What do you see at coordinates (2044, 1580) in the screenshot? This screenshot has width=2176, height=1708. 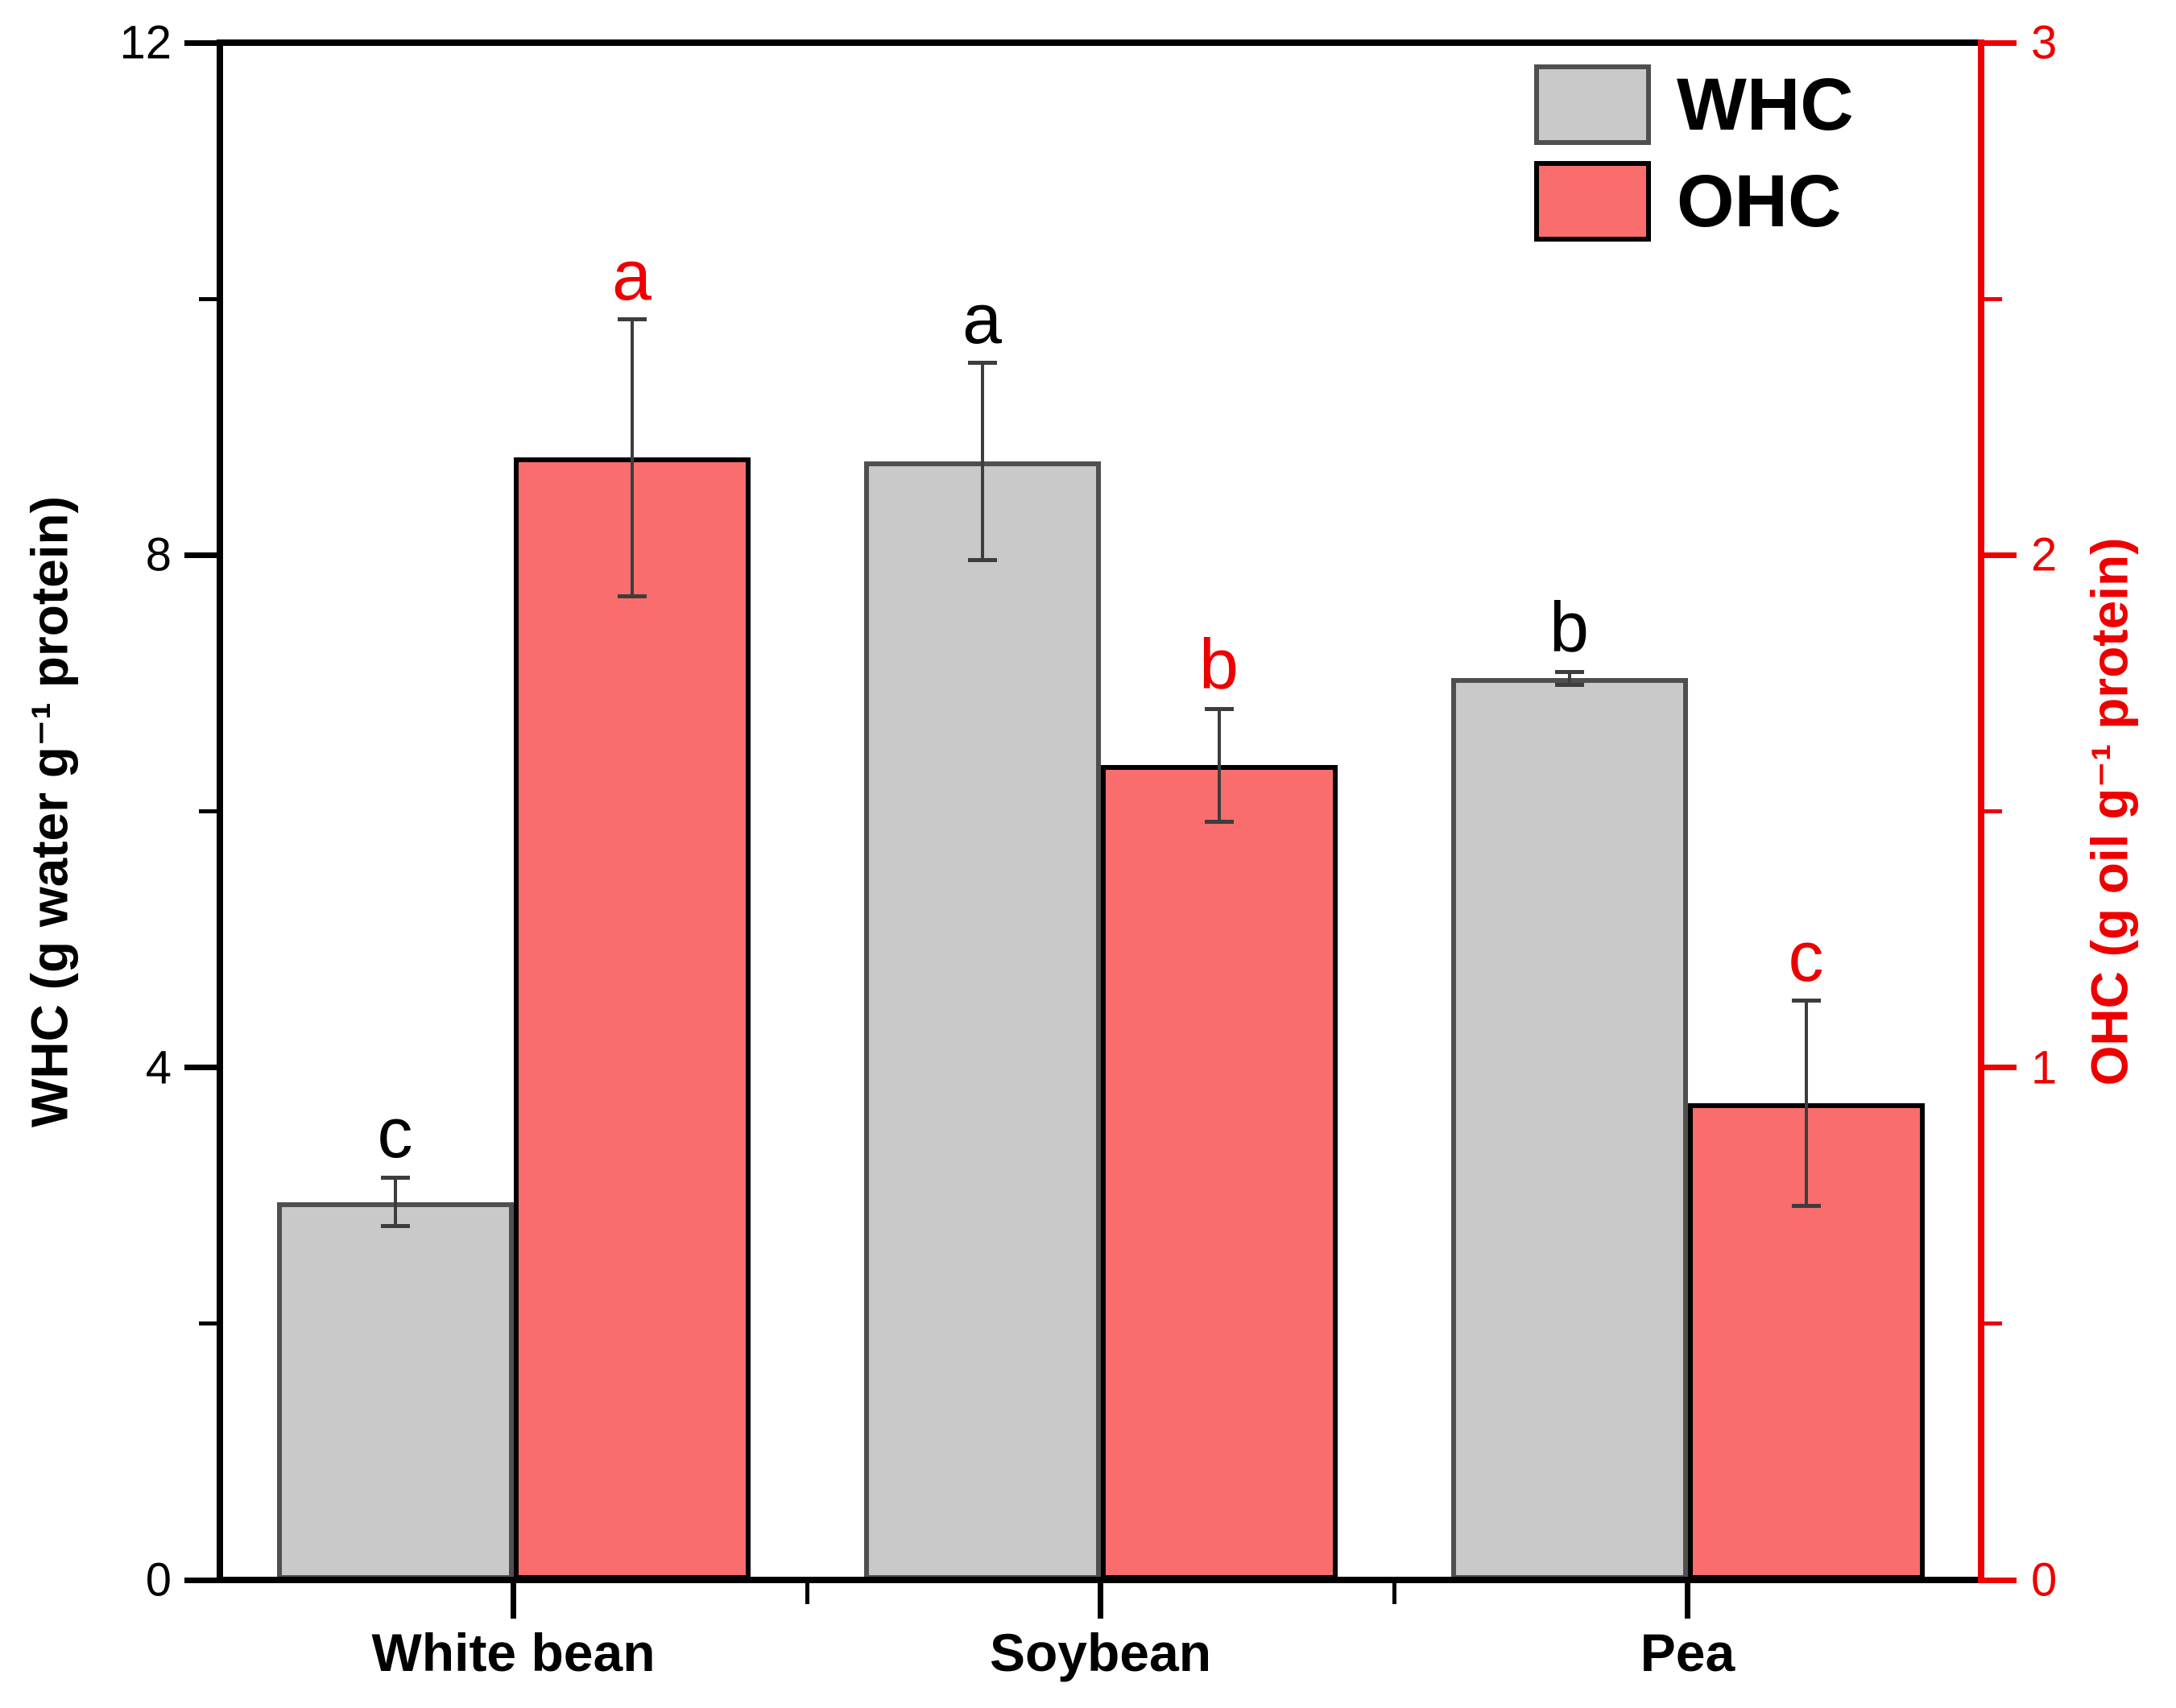 I see `right-tick-label: 0` at bounding box center [2044, 1580].